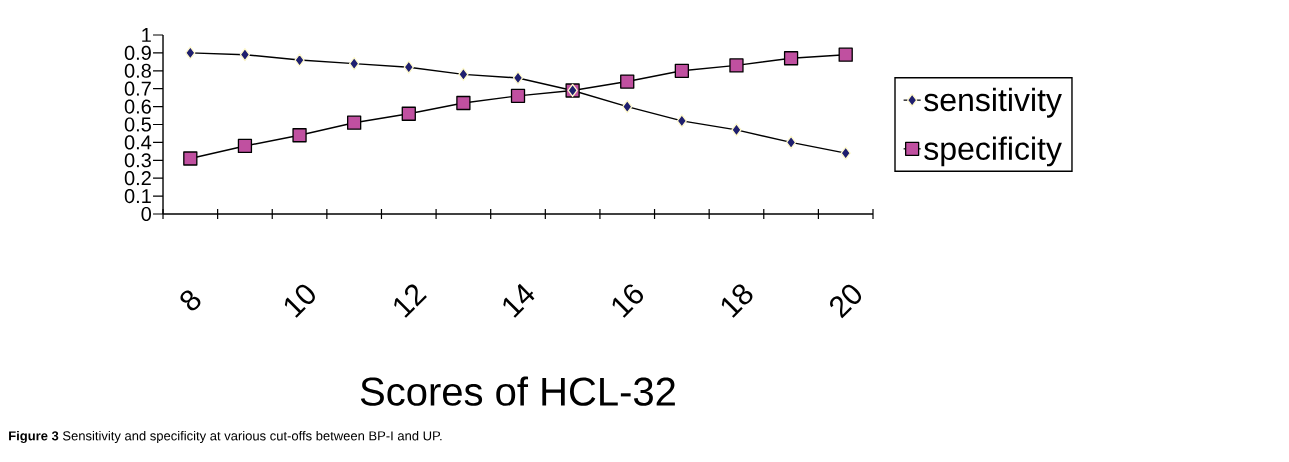 This screenshot has height=462, width=1289. I want to click on x-axis-title: Scores of HCL-32, so click(517, 391).